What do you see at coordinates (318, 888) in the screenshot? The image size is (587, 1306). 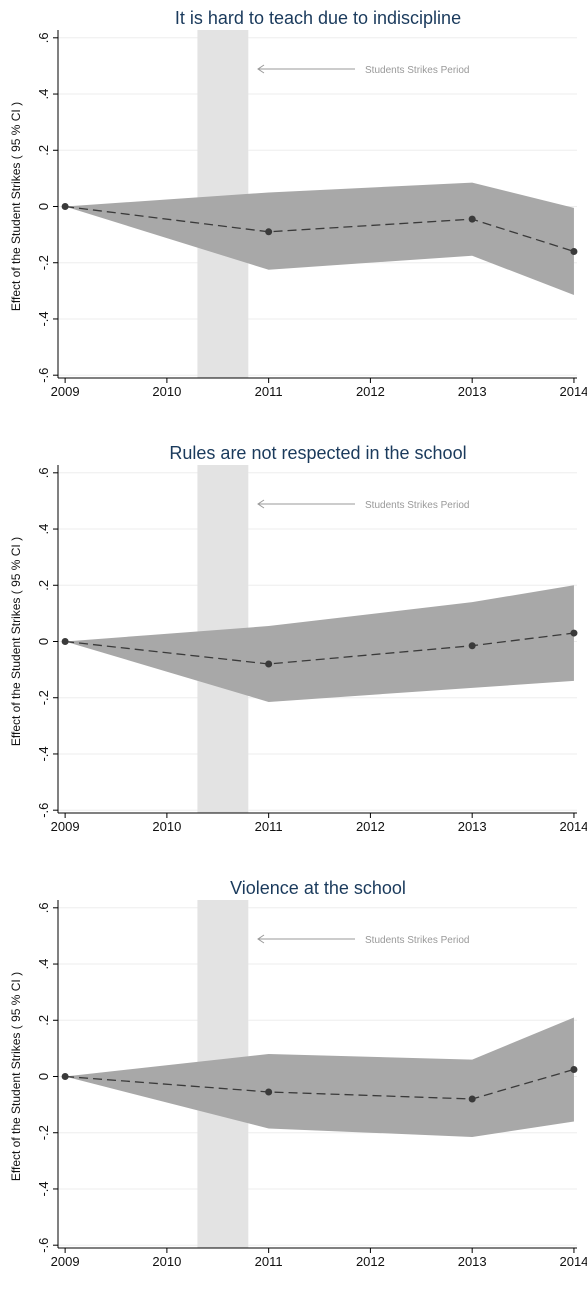 I see `chart-title: Violence at the school` at bounding box center [318, 888].